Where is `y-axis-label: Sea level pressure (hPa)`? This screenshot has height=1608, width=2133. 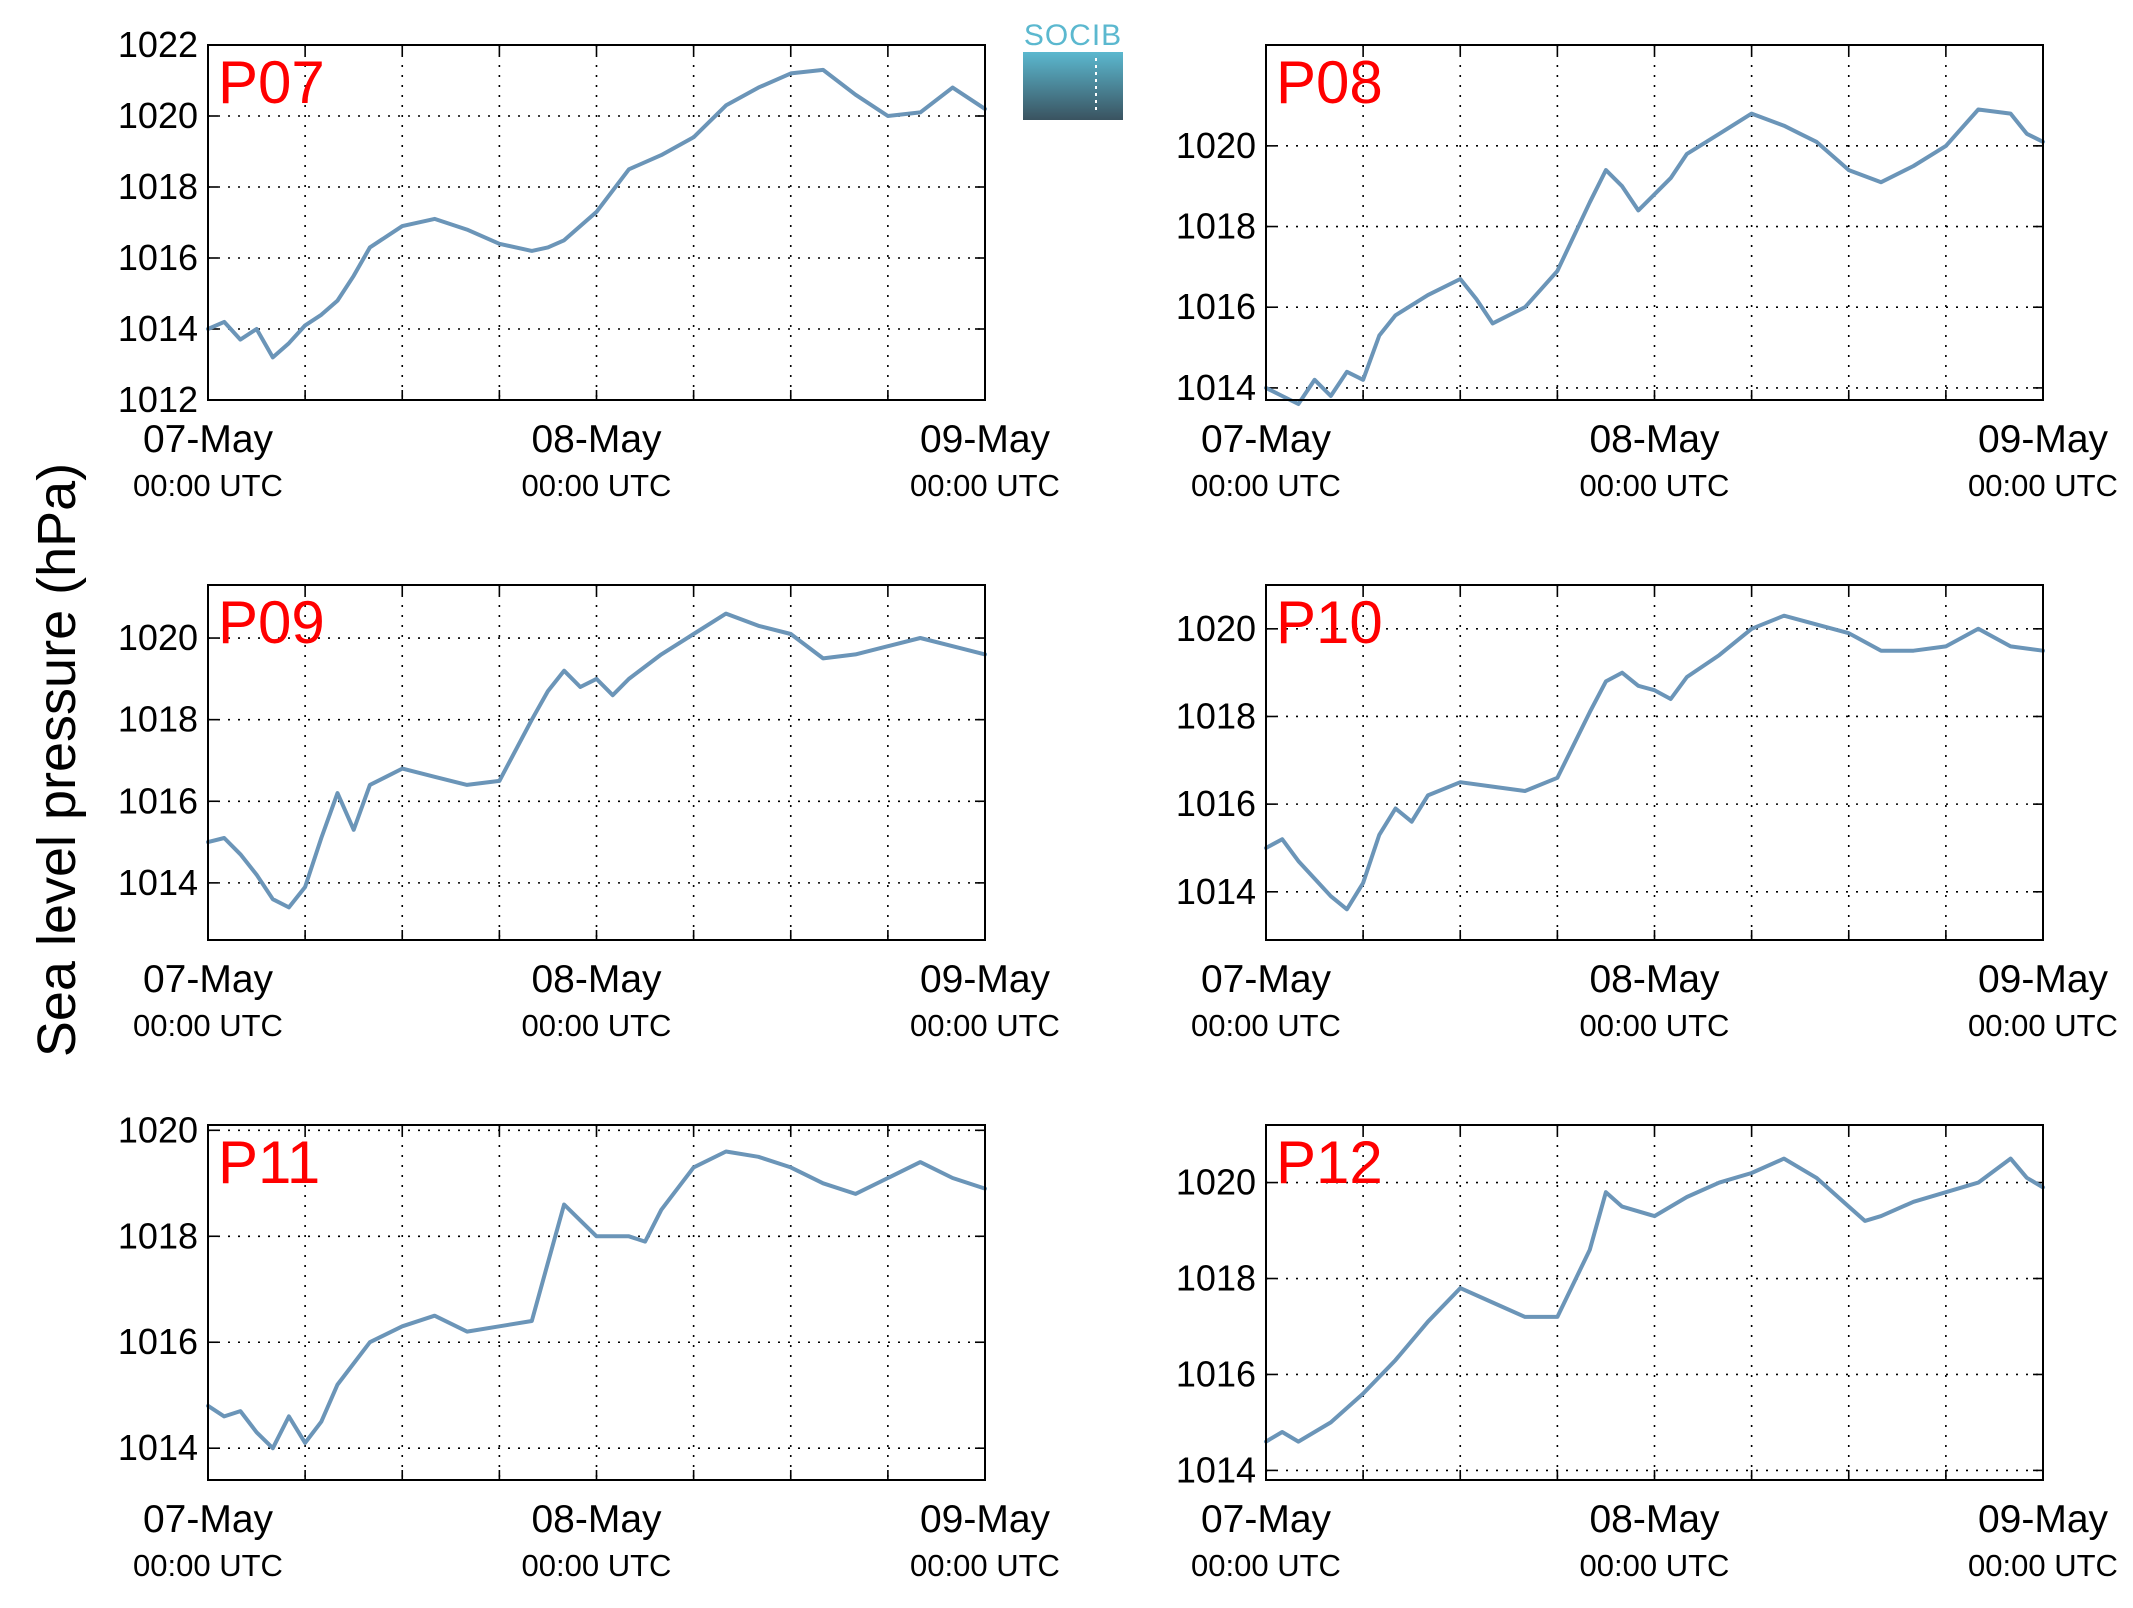 y-axis-label: Sea level pressure (hPa) is located at coordinates (57, 760).